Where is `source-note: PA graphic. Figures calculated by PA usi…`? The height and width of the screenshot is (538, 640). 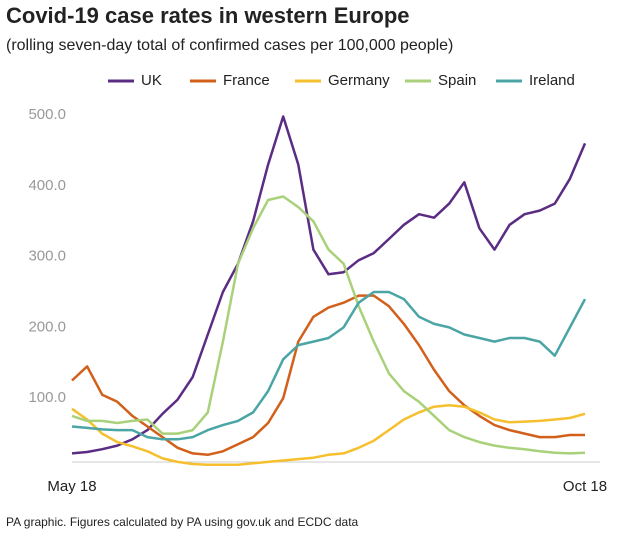
source-note: PA graphic. Figures calculated by PA usi… is located at coordinates (182, 522).